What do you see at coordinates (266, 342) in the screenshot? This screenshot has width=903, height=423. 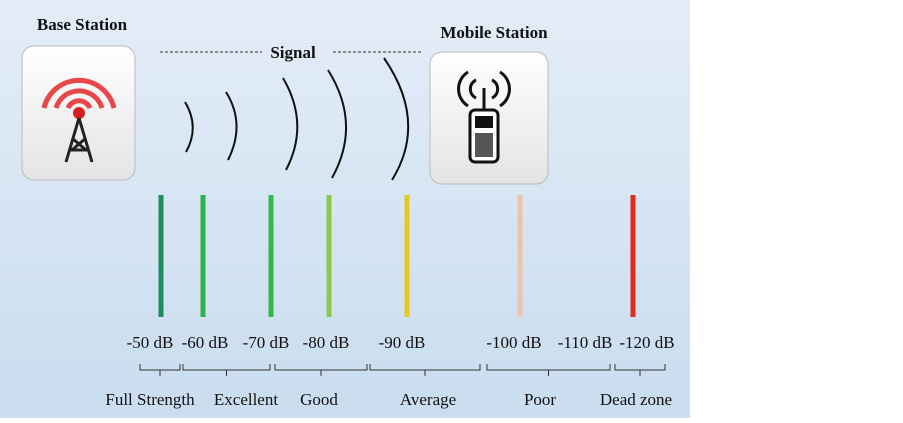 I see `level-label: -70 dB` at bounding box center [266, 342].